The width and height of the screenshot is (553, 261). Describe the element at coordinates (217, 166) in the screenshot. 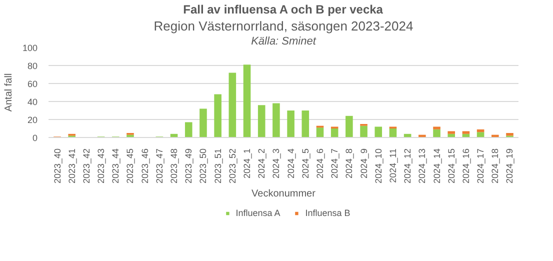

I see `x-tick-label: 2023_51` at that location.